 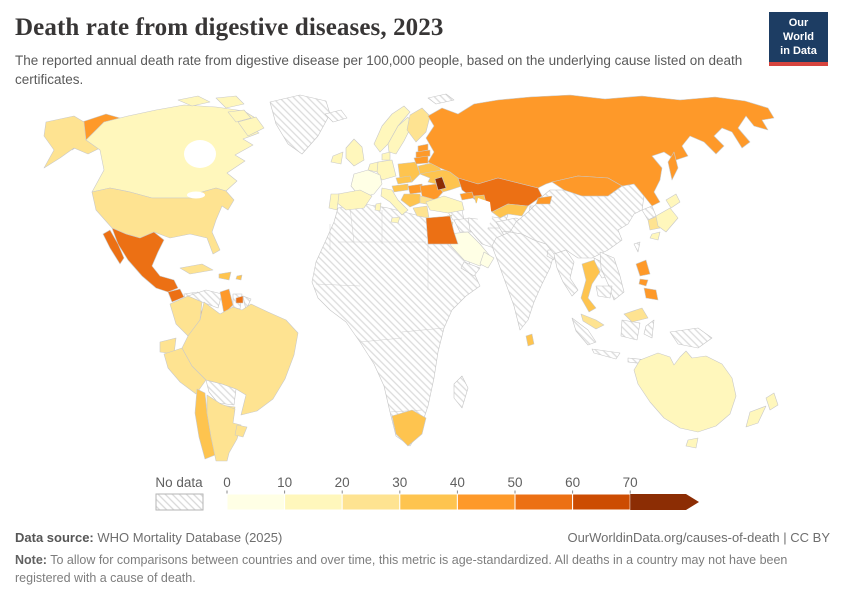 What do you see at coordinates (441, 99) in the screenshot?
I see `country-svalbard` at bounding box center [441, 99].